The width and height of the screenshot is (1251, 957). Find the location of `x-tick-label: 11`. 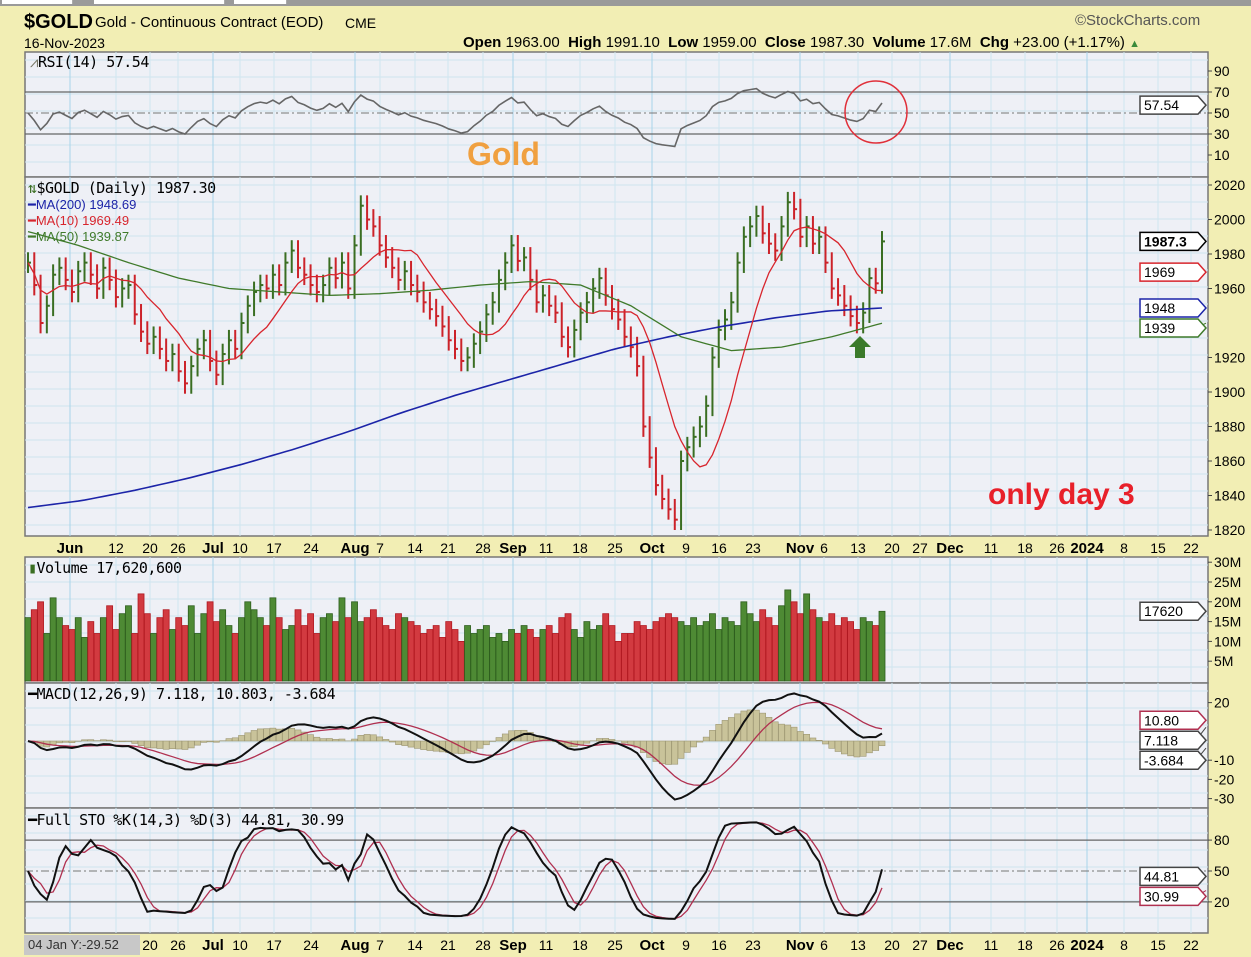

x-tick-label: 11 is located at coordinates (546, 945).